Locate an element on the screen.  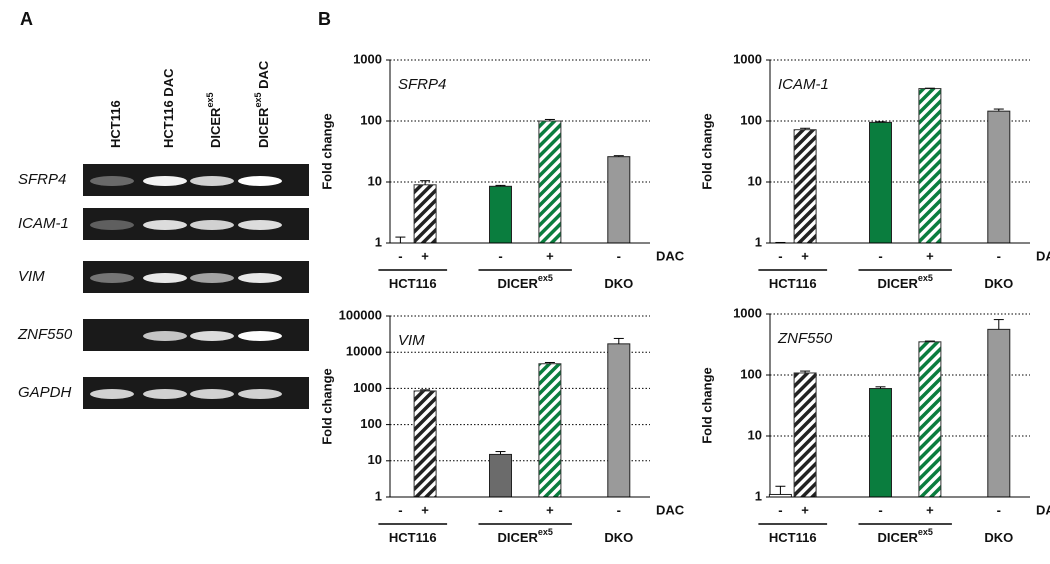
lane-label: HCT116 DAC is located at coordinates (168, 108).